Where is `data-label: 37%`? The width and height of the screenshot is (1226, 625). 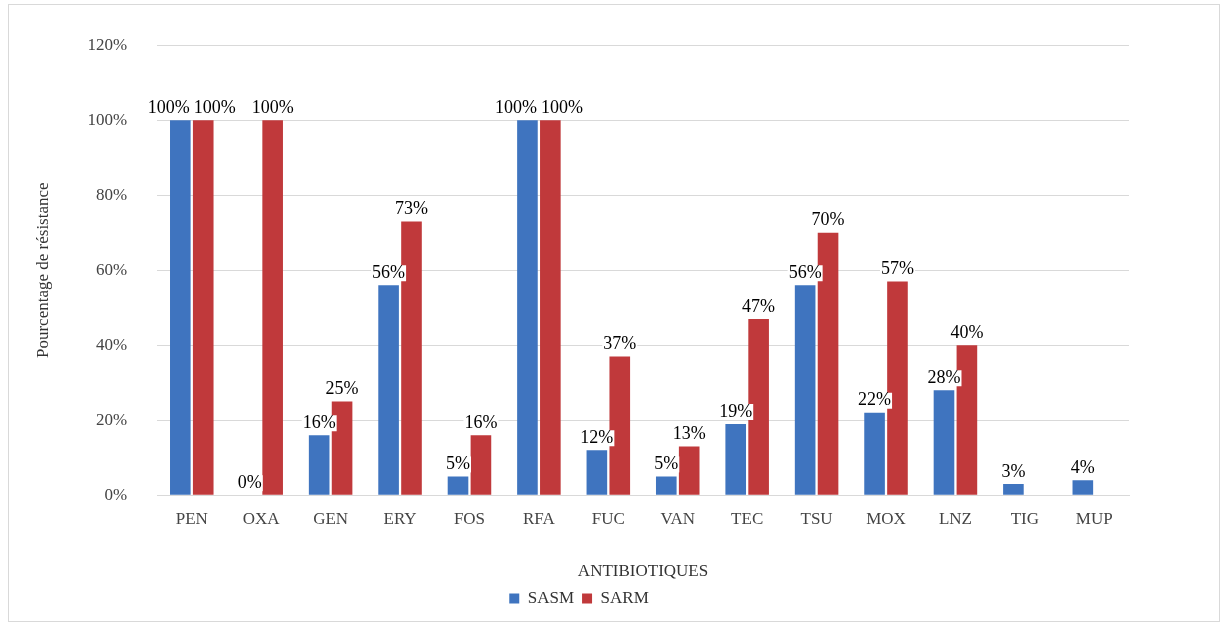 data-label: 37% is located at coordinates (620, 343).